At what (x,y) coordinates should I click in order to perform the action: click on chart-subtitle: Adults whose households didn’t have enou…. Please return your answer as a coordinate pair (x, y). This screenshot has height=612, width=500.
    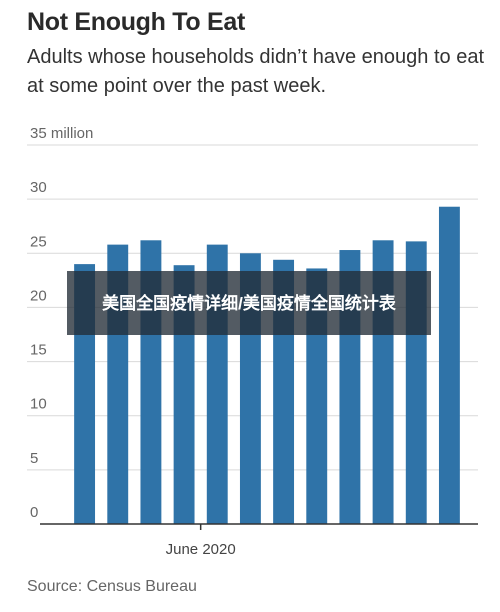
    Looking at the image, I should click on (256, 71).